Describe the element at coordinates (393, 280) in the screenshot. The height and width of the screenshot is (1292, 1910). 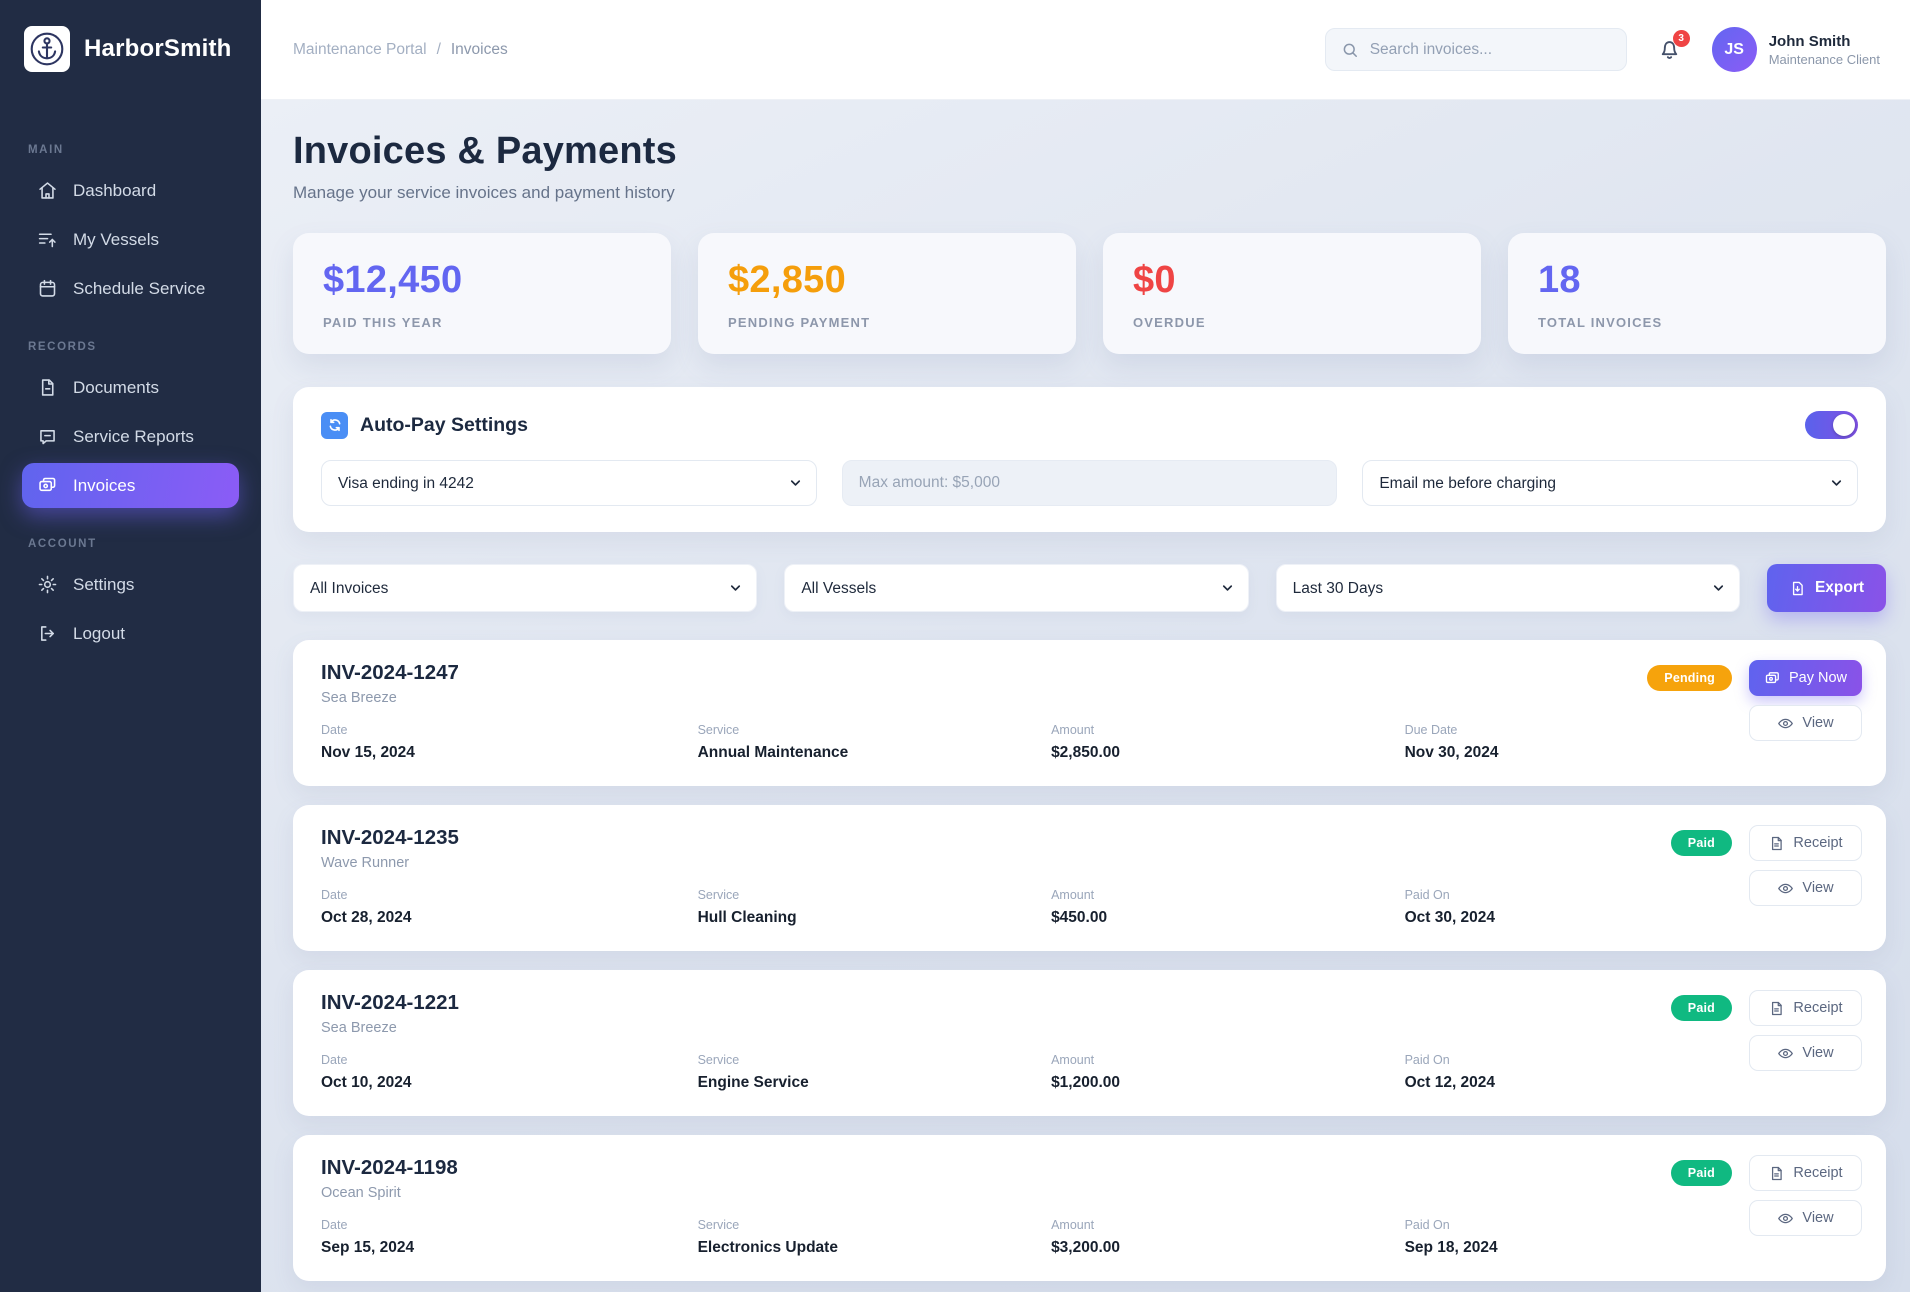
I see `stat-value: $12,450` at that location.